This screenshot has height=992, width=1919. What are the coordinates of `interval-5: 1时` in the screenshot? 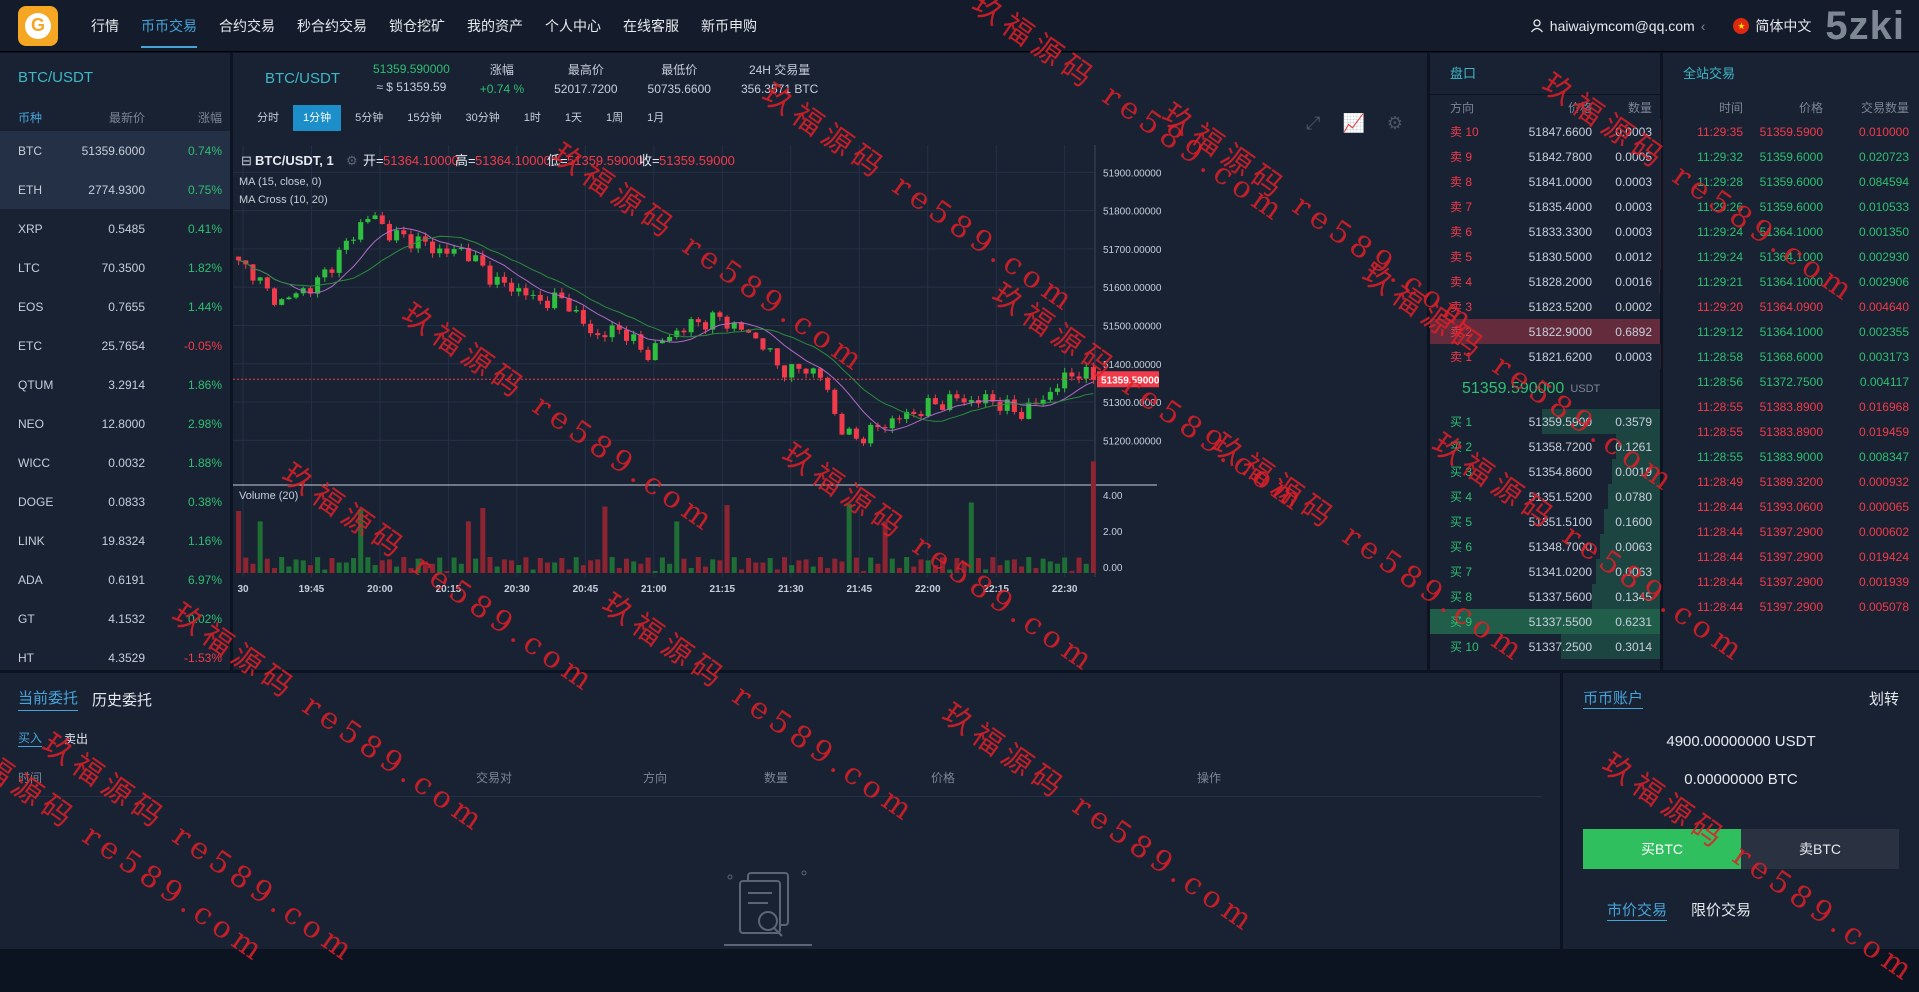 It's located at (532, 118).